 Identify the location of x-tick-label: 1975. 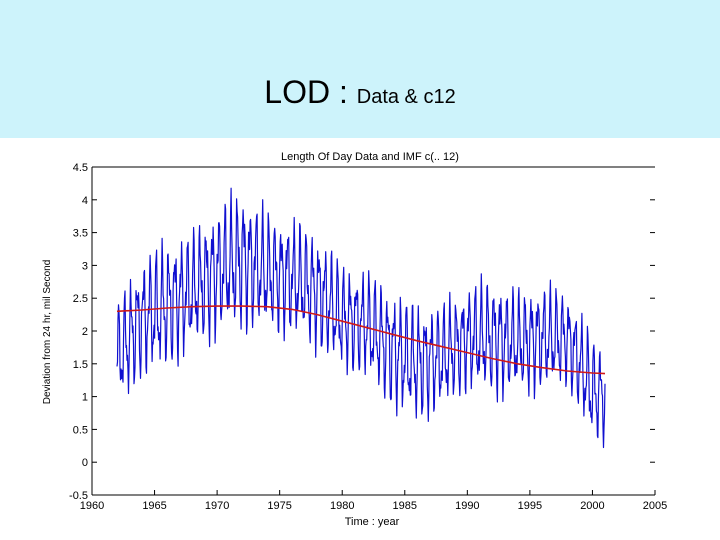
(279, 506).